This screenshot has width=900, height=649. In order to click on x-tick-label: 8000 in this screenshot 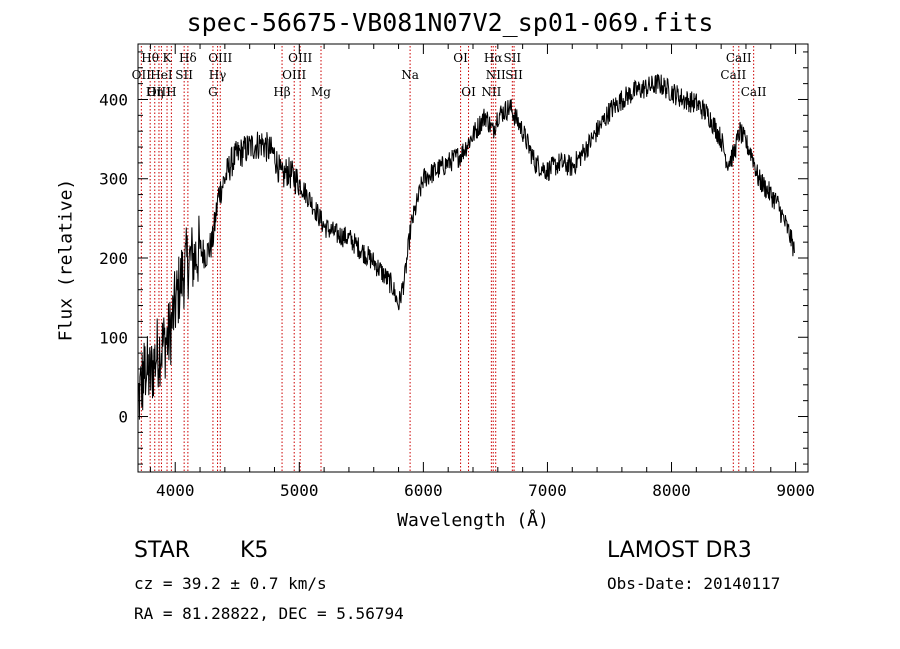, I will do `click(671, 490)`.